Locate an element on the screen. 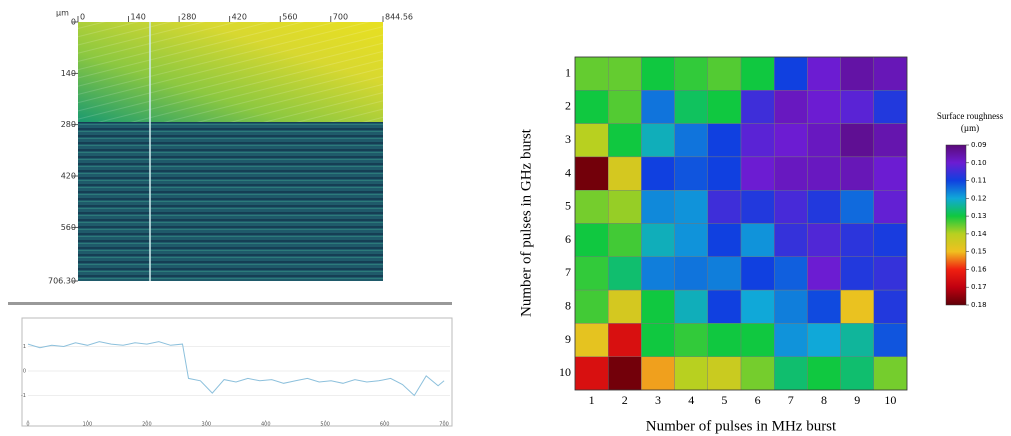  x-tick-label: 2 is located at coordinates (625, 400).